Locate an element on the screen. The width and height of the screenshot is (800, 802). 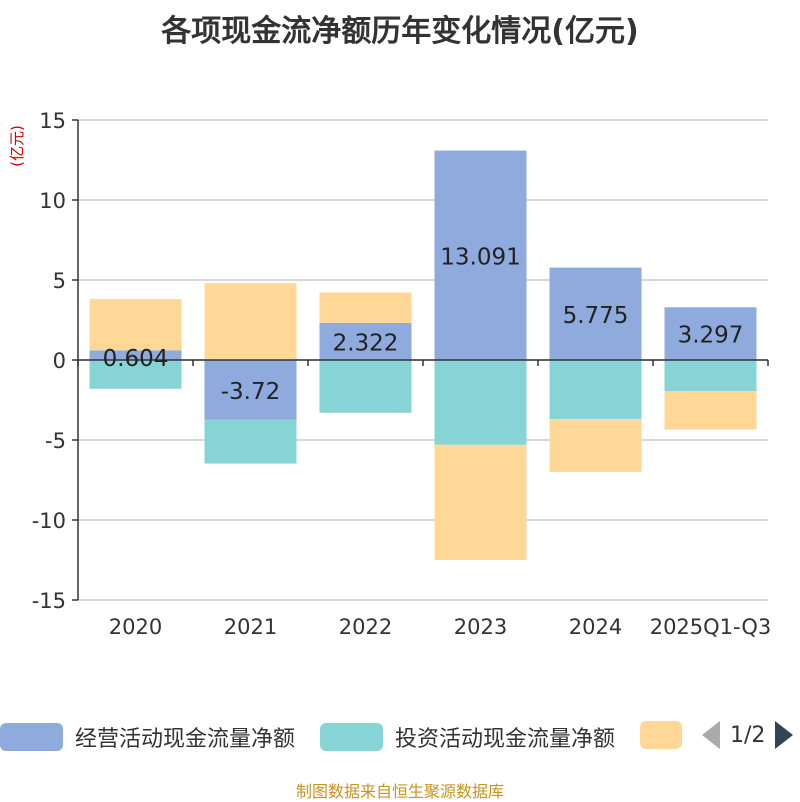
bar-operating-2020 is located at coordinates (135, 355).